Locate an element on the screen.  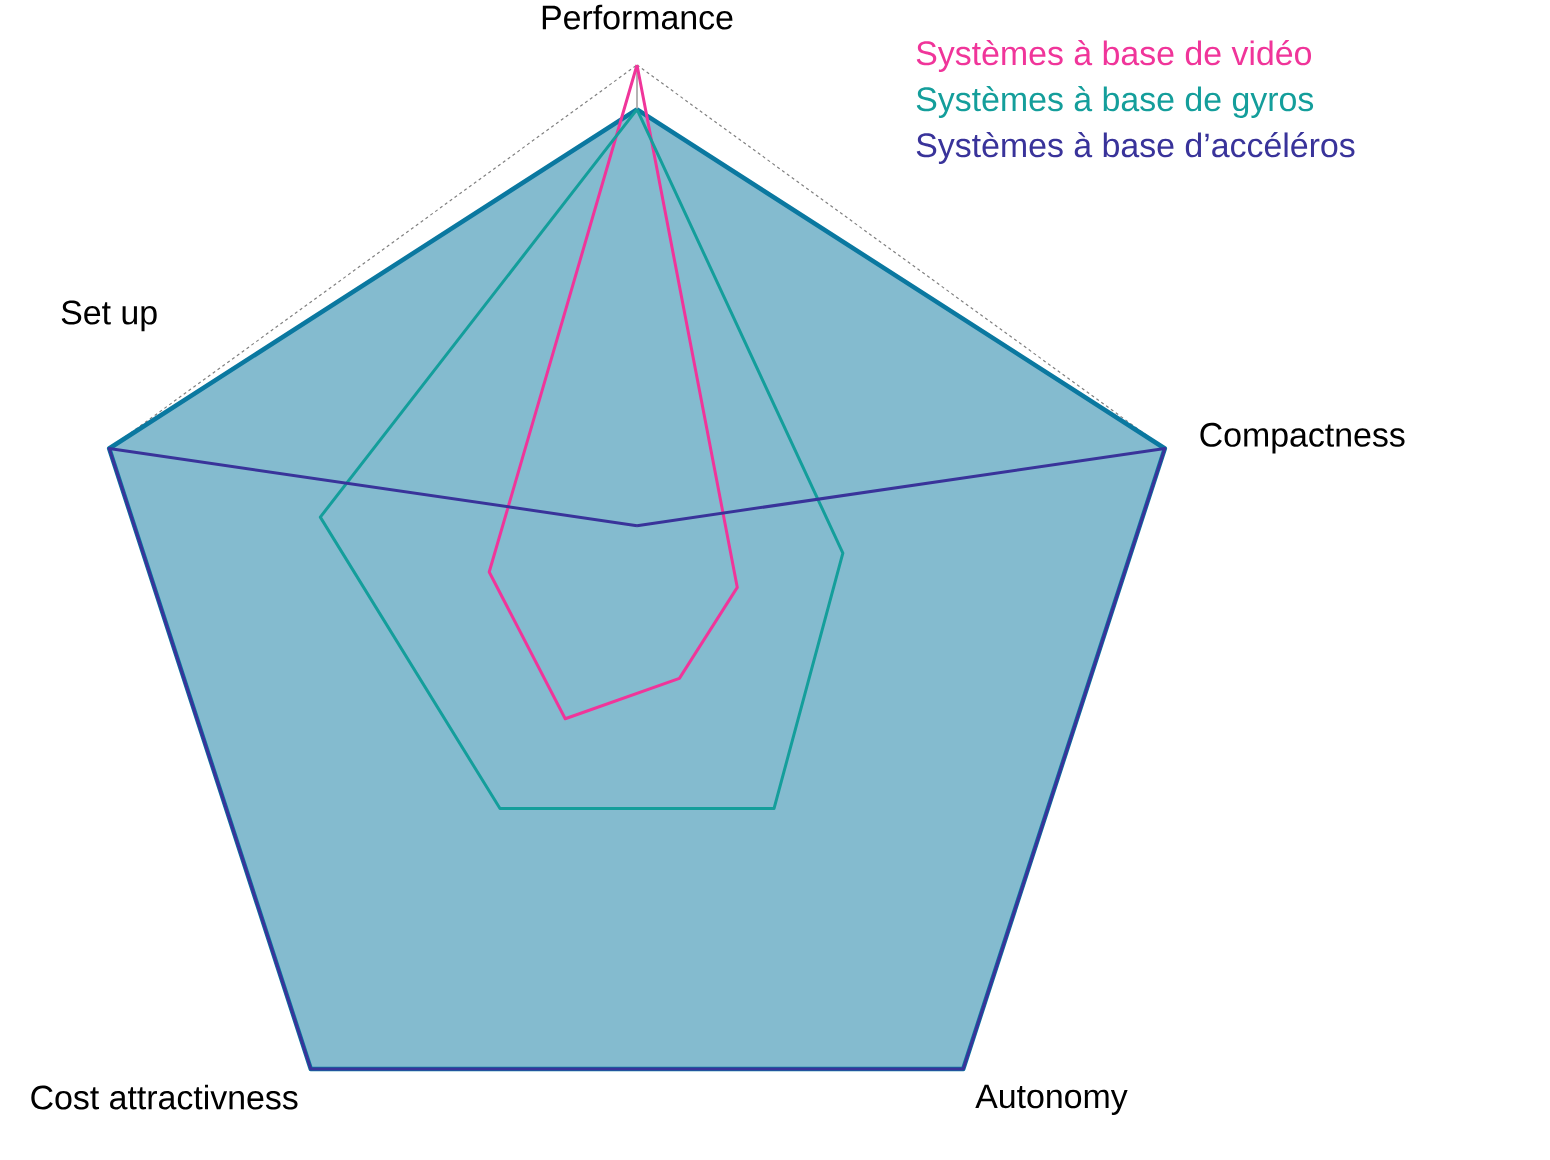
spoke-label: Autonomy is located at coordinates (1051, 1100).